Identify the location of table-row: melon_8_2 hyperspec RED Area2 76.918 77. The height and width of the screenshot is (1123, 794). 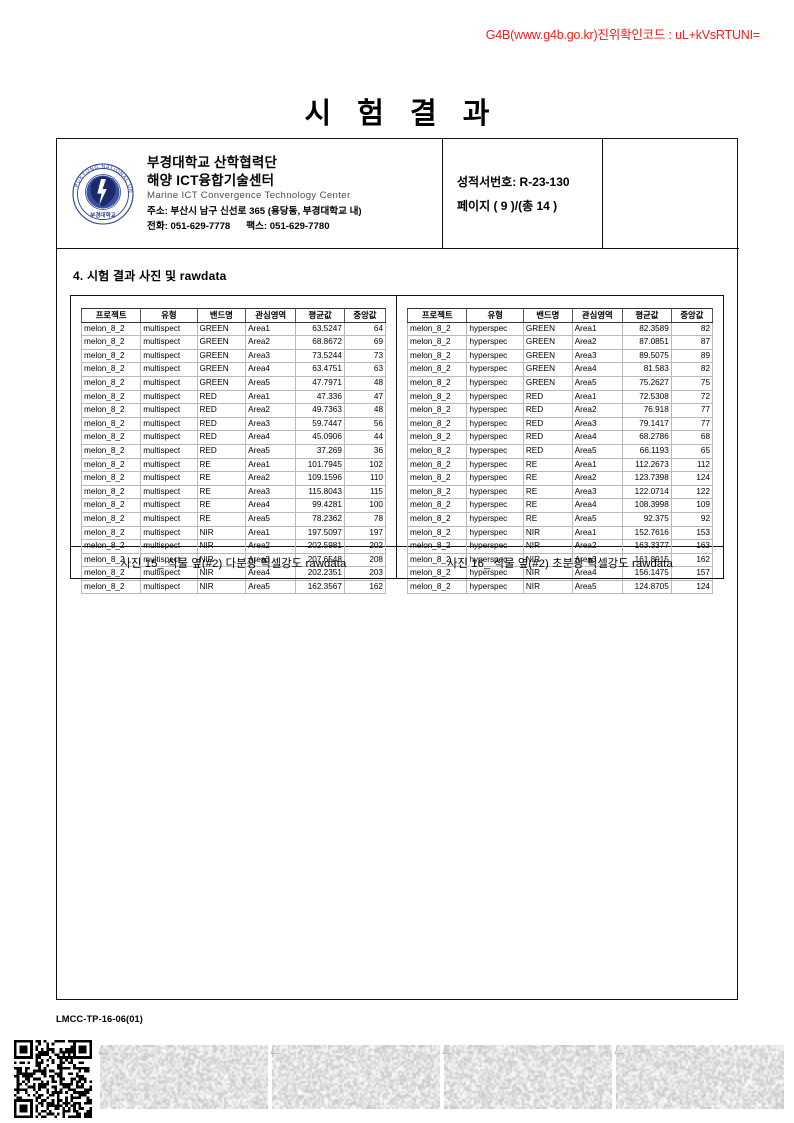
(560, 410).